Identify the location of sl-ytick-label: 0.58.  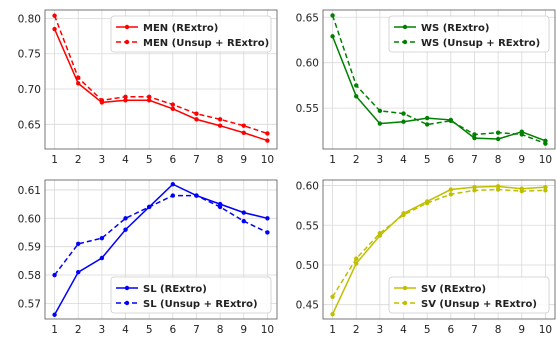
(29, 276).